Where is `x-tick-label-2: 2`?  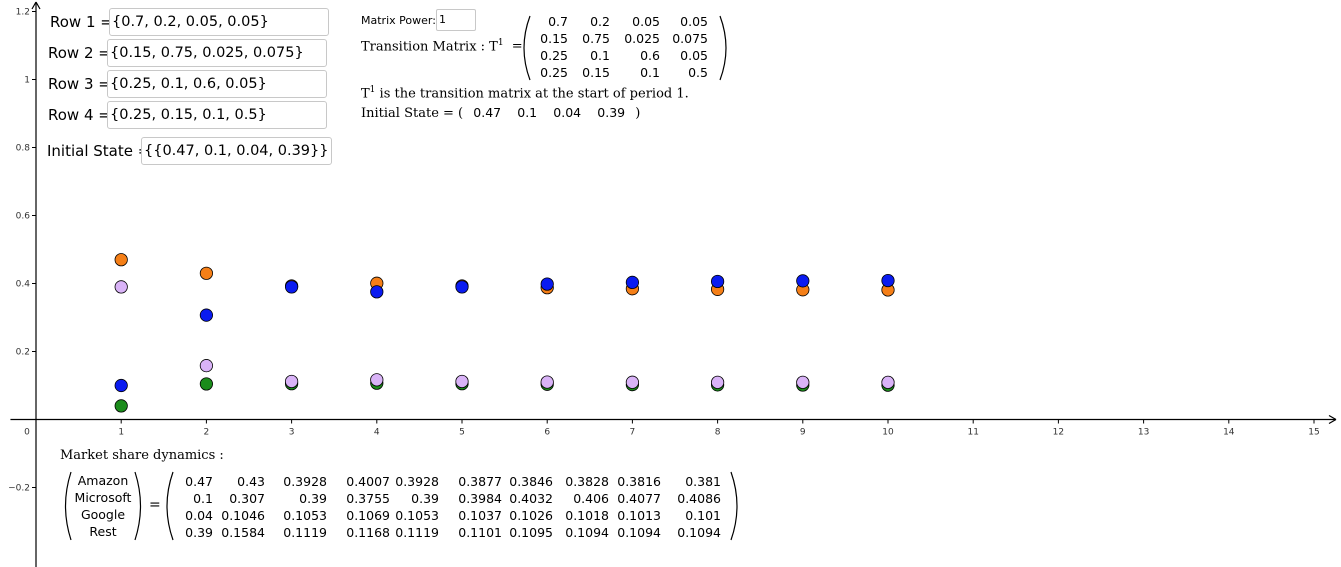 x-tick-label-2: 2 is located at coordinates (207, 433).